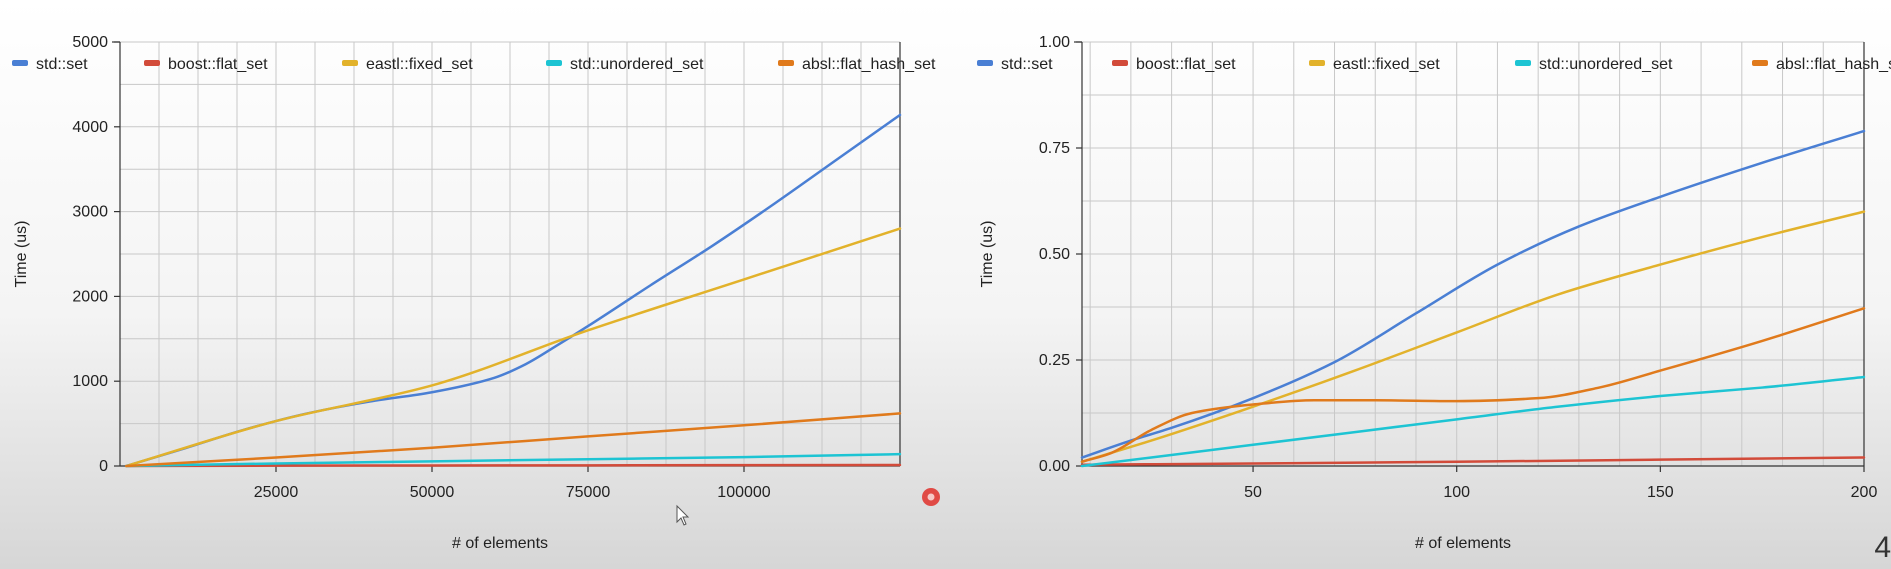 This screenshot has width=1891, height=569. I want to click on x-tick-label: 150, so click(1660, 492).